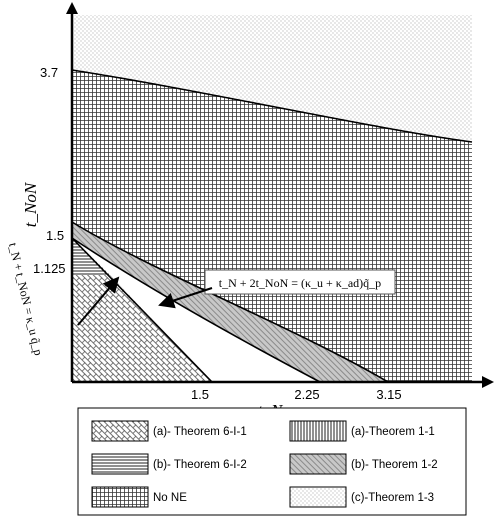 Image resolution: width=500 pixels, height=521 pixels. I want to click on annotation-band-equation: t_N + 2t_NoN = (κ_u + κ_ad)q̃_p, so click(277, 289).